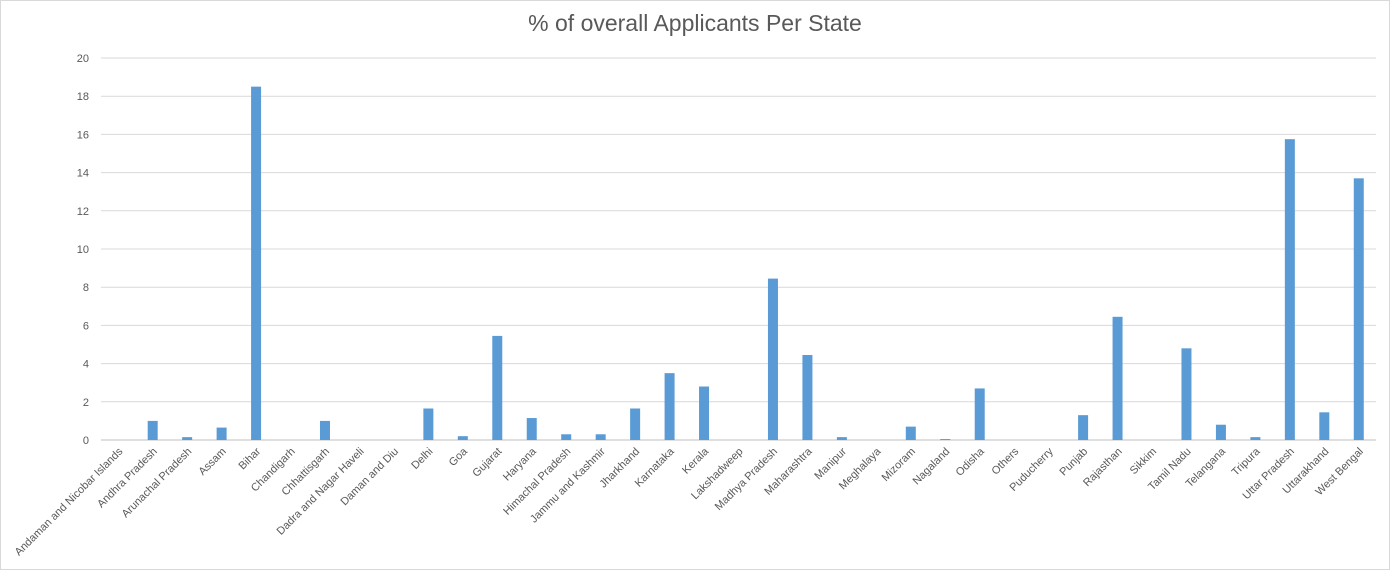 The width and height of the screenshot is (1390, 570). What do you see at coordinates (696, 461) in the screenshot?
I see `x-category-label: Kerala` at bounding box center [696, 461].